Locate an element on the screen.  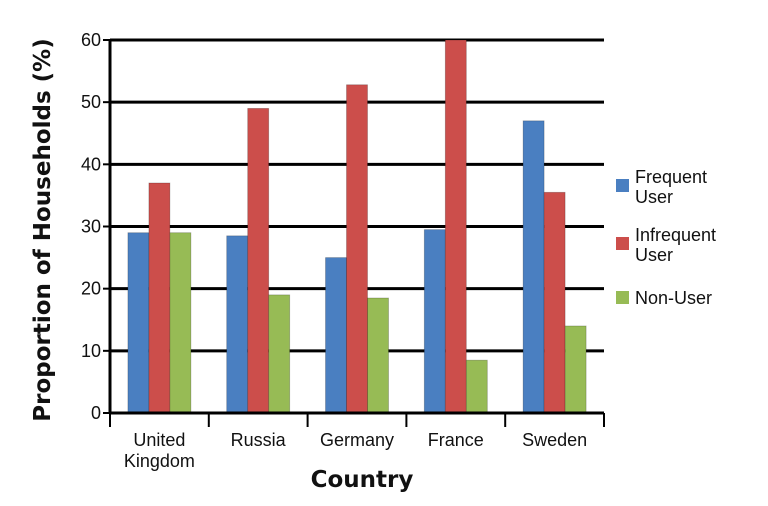
category-label: Russia is located at coordinates (259, 440).